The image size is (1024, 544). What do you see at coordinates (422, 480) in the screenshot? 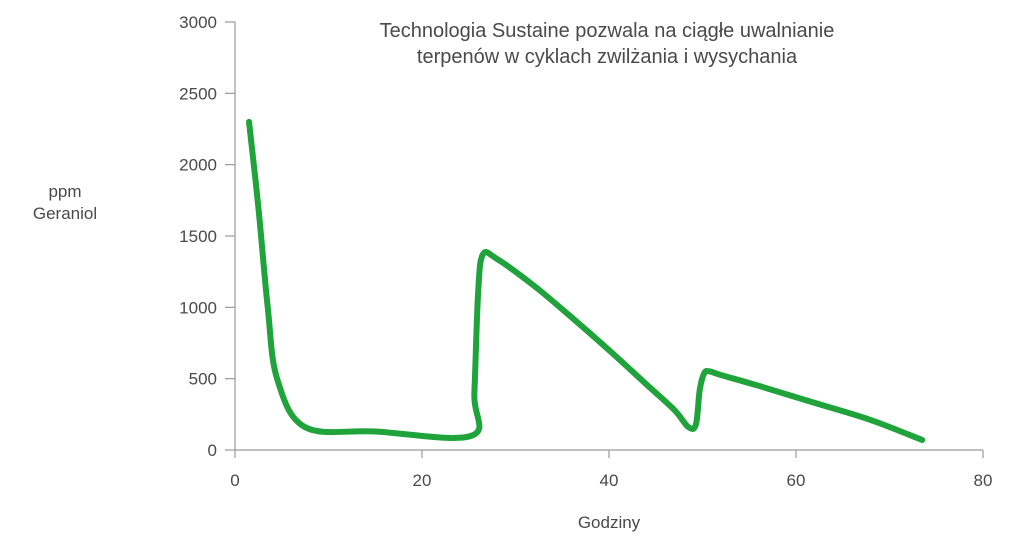
I see `x-tick-label: 20` at bounding box center [422, 480].